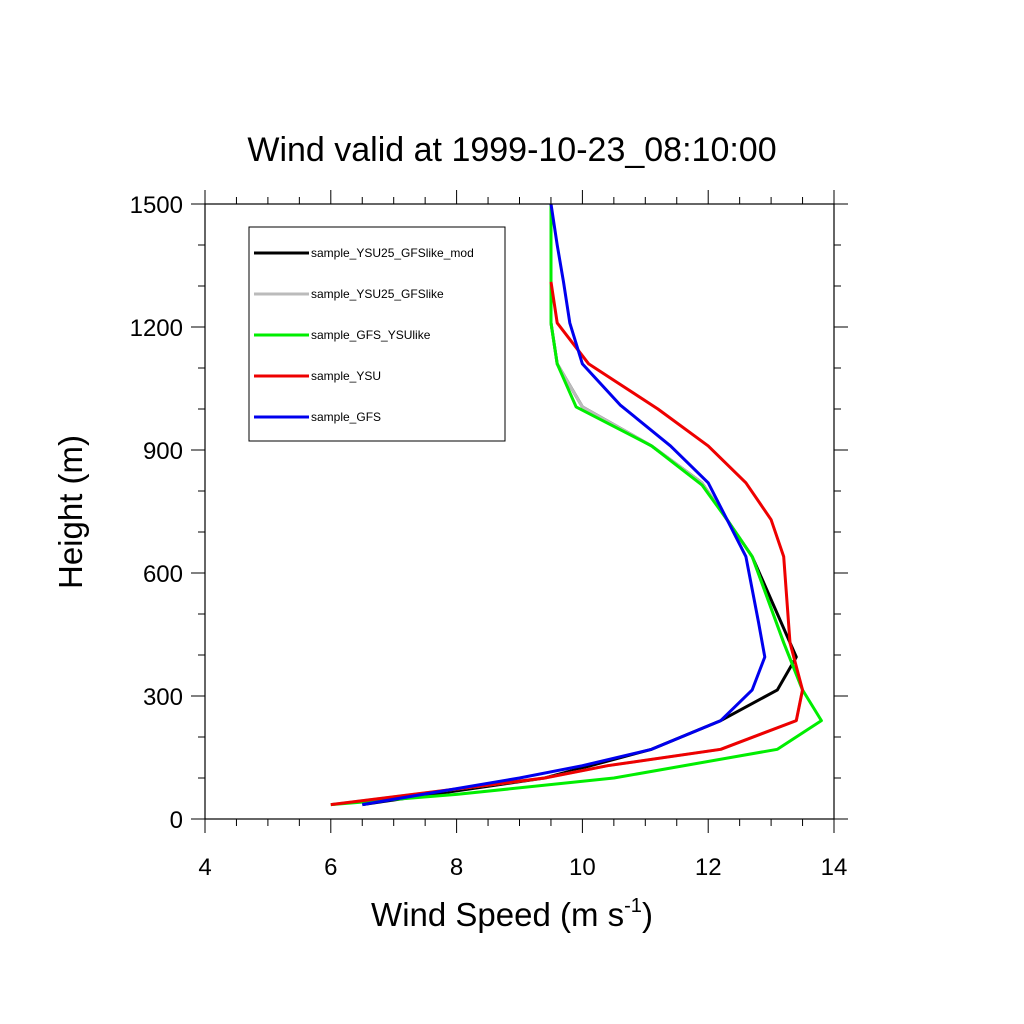 This screenshot has height=1024, width=1024. I want to click on chart-title: Wind valid at 1999-10-23_08:10:00, so click(511, 150).